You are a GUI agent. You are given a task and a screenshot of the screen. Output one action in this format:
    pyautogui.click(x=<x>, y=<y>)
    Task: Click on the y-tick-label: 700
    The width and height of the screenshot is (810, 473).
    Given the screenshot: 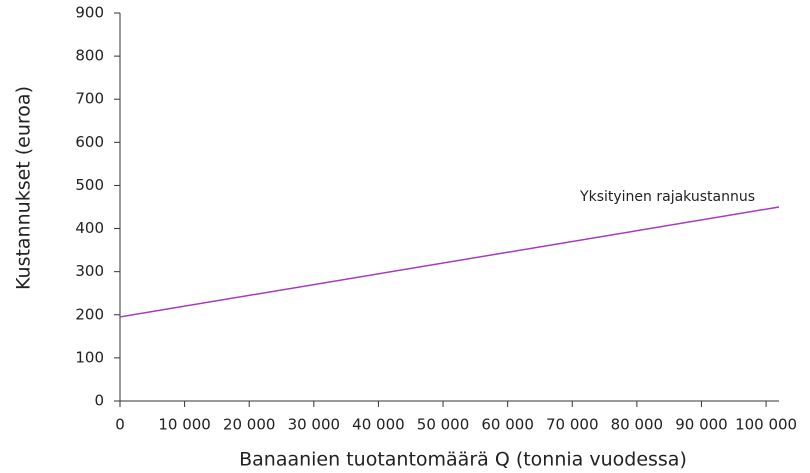 What is the action you would take?
    pyautogui.click(x=89, y=99)
    